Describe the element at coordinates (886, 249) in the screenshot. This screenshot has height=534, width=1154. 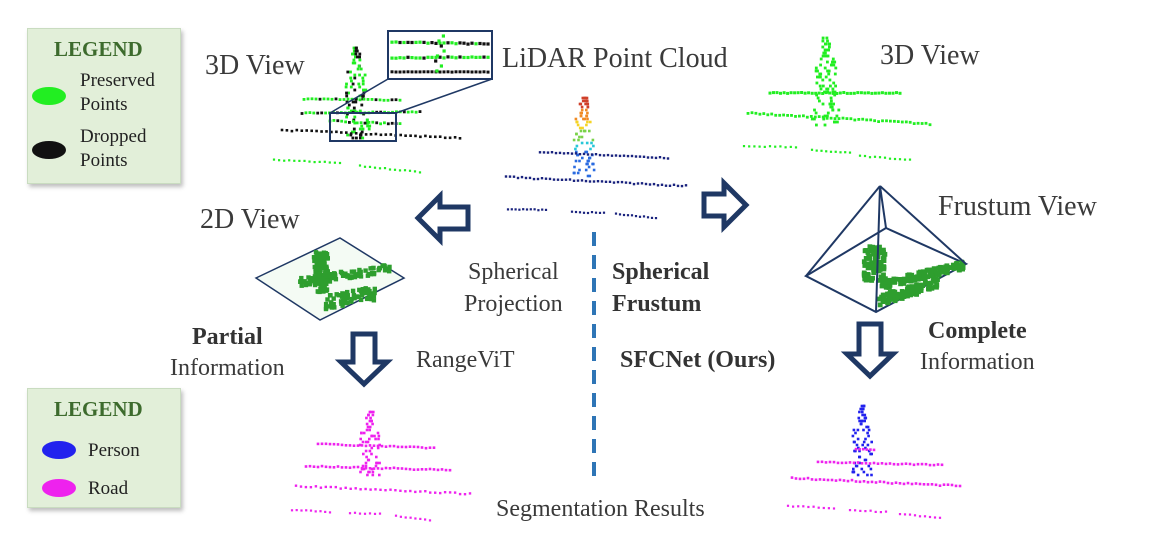
I see `spherical-frustum-pyramid` at that location.